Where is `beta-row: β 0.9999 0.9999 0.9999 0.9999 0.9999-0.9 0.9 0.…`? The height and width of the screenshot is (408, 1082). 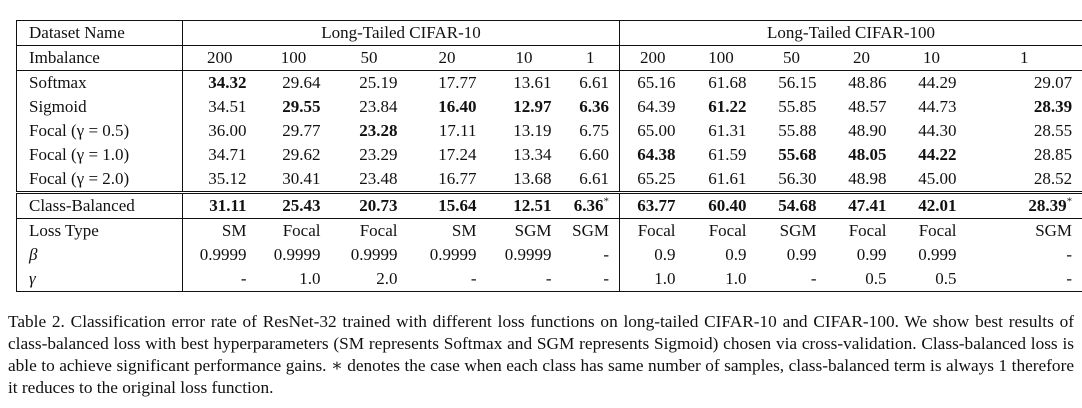
beta-row: β 0.9999 0.9999 0.9999 0.9999 0.9999-0.9 0.9 0.… is located at coordinates (549, 255).